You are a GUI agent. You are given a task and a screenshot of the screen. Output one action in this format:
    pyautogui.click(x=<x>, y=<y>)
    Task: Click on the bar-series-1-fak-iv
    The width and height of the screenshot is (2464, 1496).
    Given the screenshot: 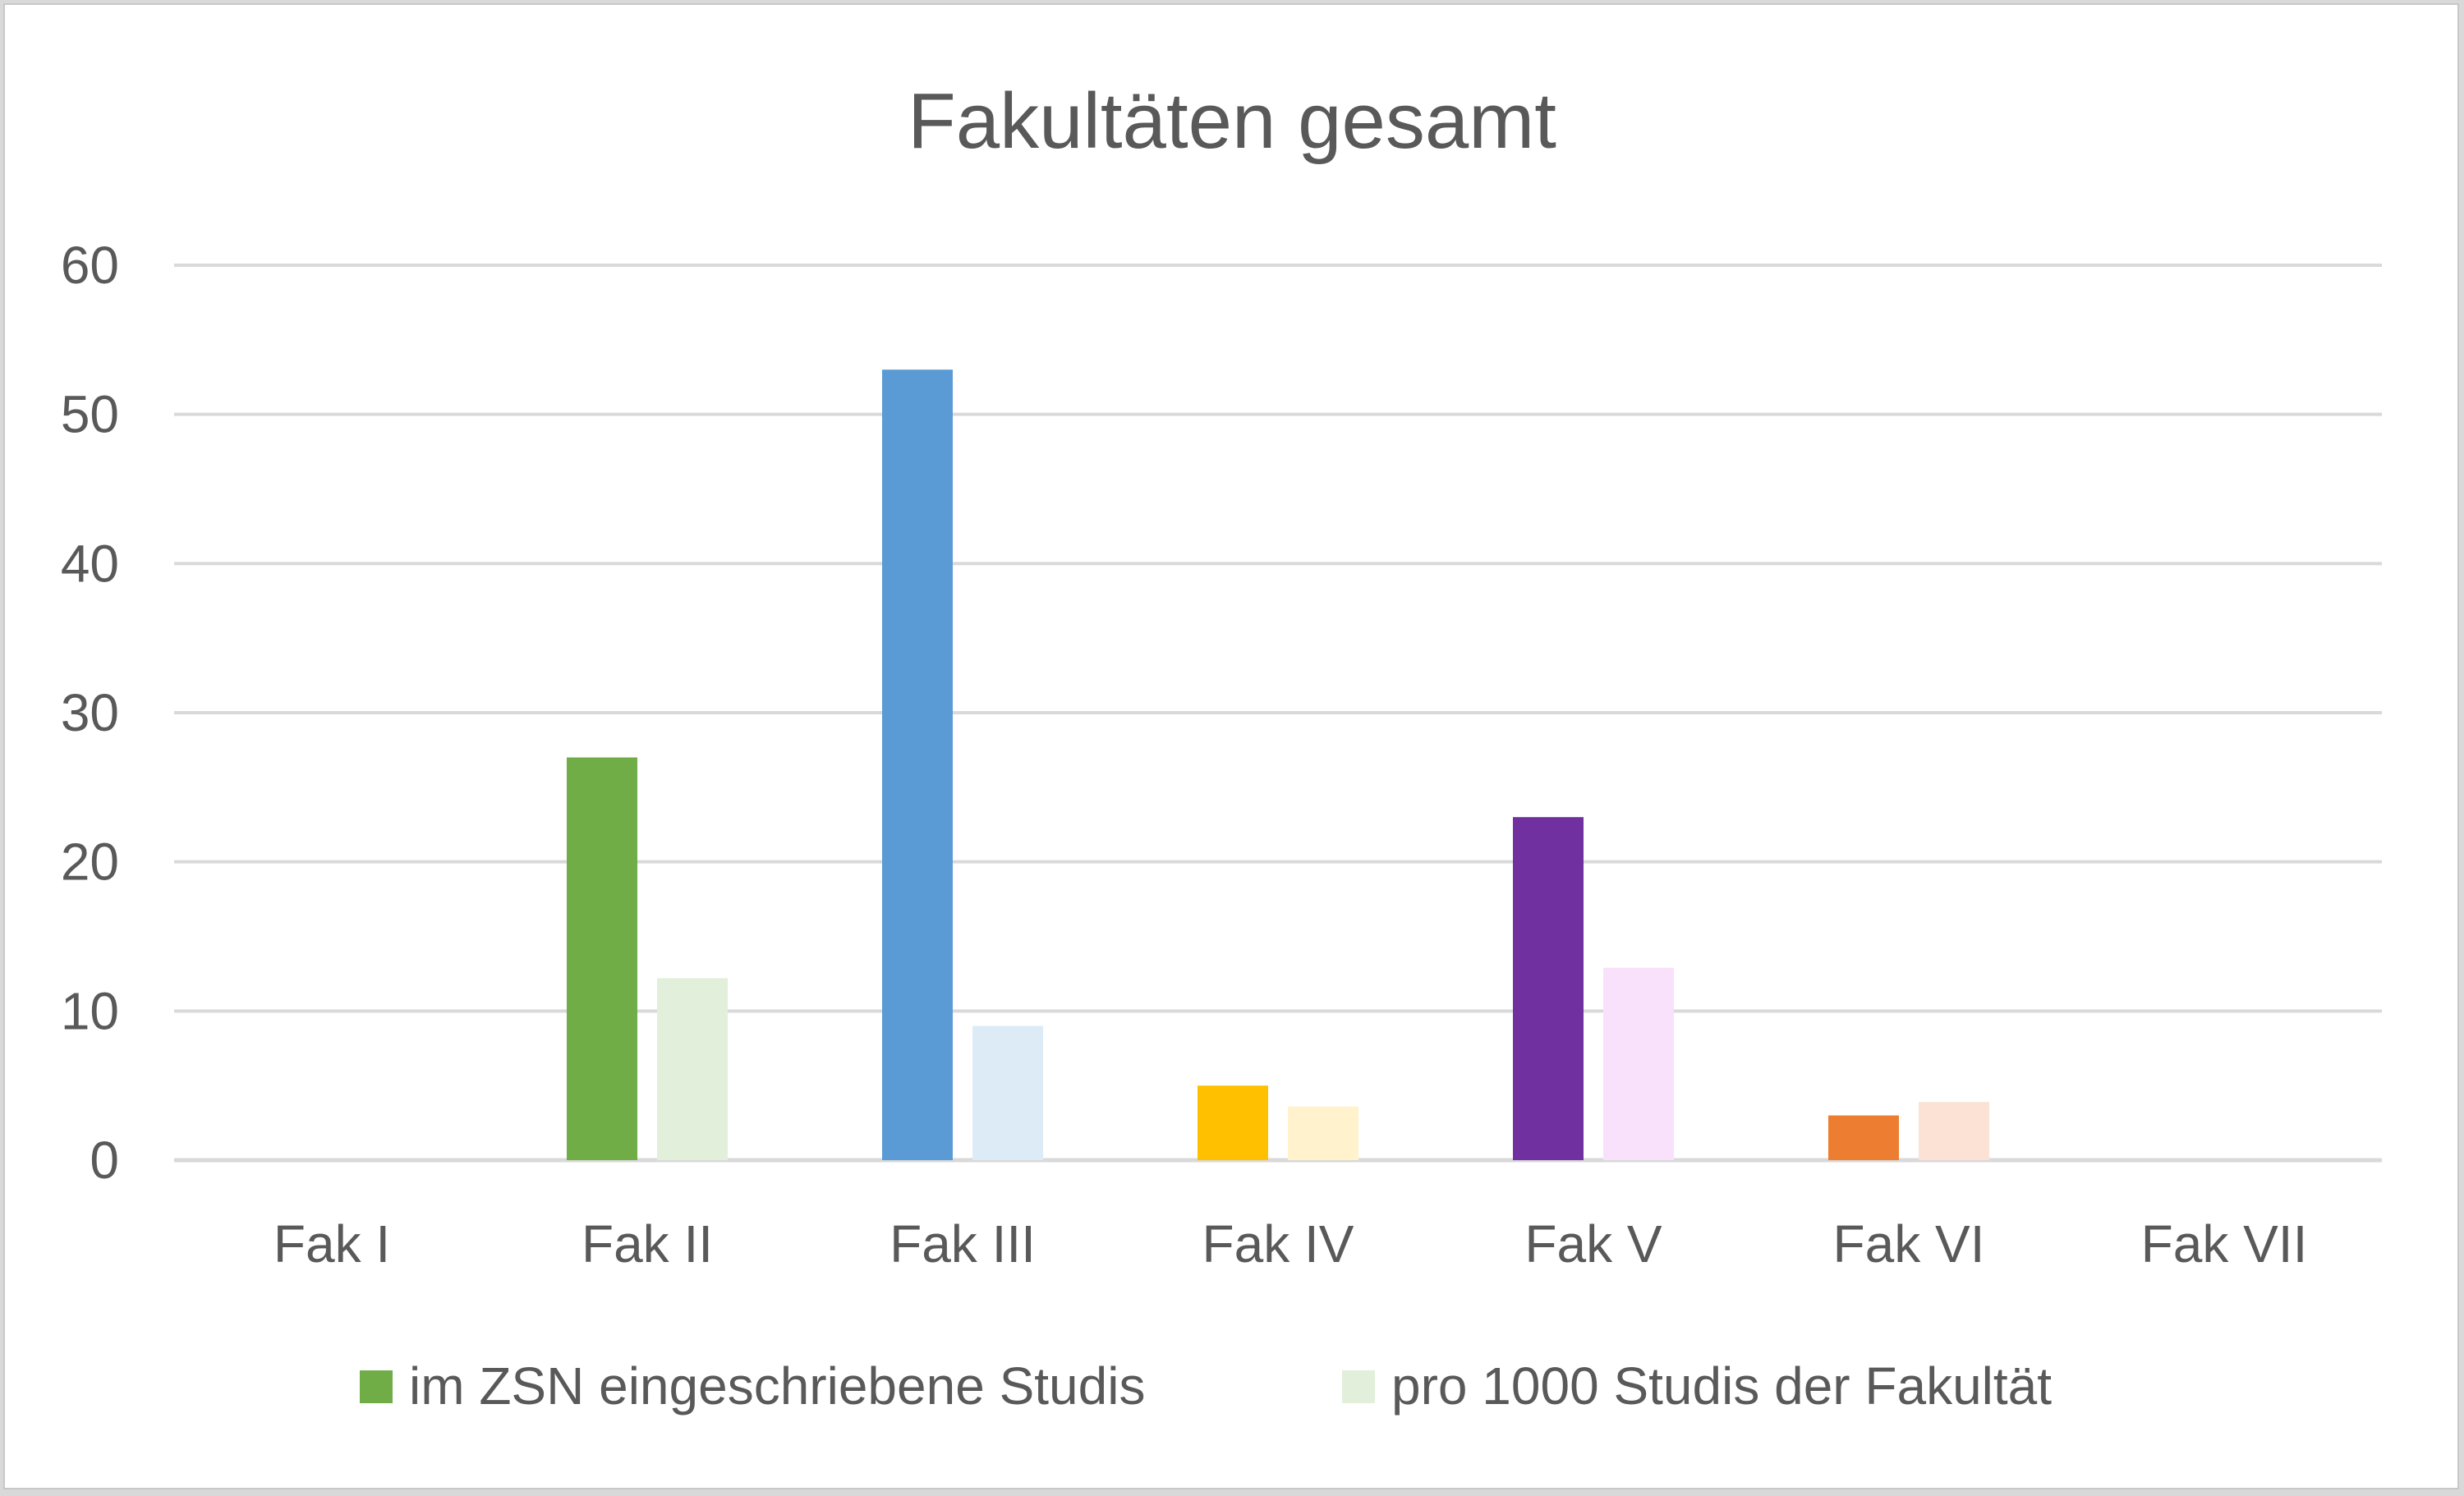 What is the action you would take?
    pyautogui.click(x=1233, y=1122)
    